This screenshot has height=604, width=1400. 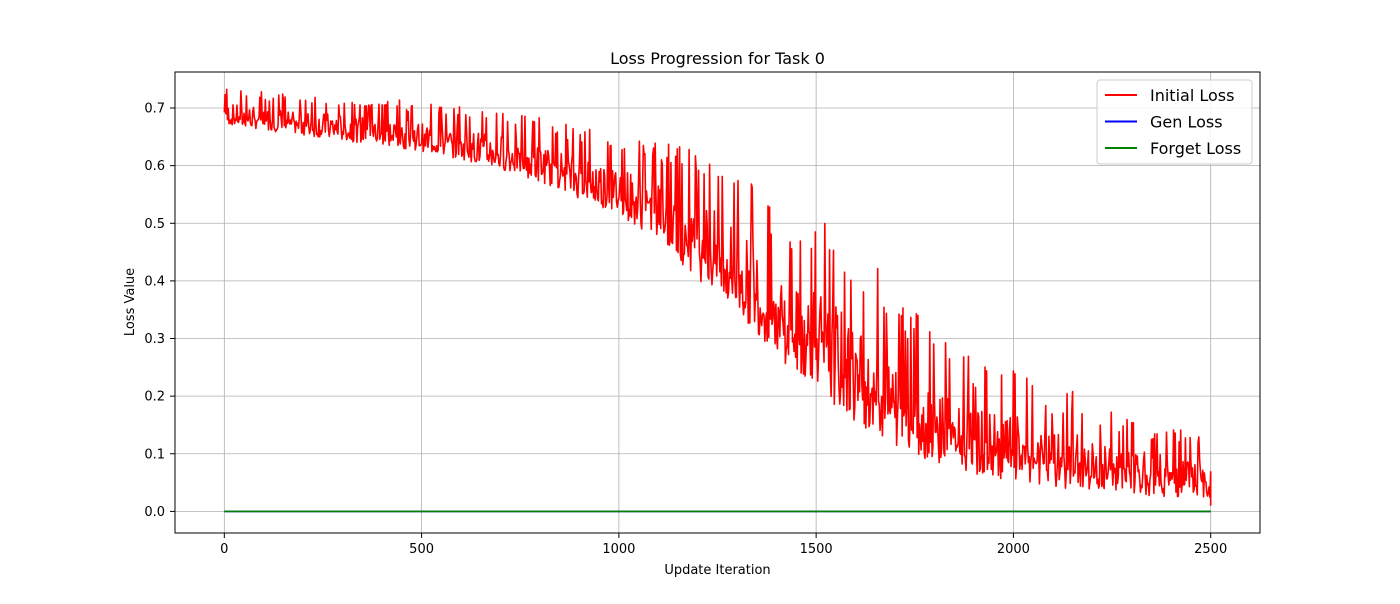 What do you see at coordinates (224, 549) in the screenshot?
I see `x-tick-label: 0` at bounding box center [224, 549].